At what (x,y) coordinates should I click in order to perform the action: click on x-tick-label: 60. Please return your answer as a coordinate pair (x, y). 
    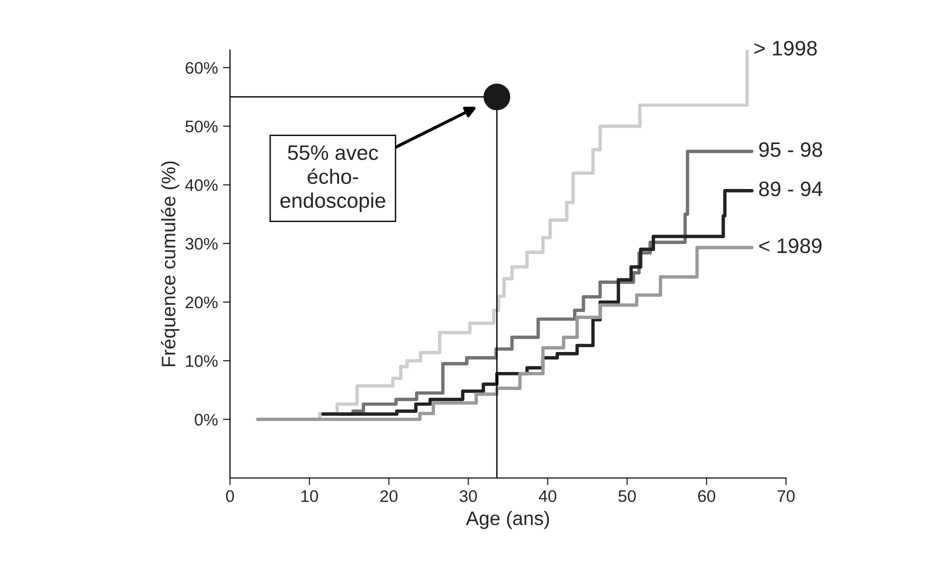
    Looking at the image, I should click on (707, 496).